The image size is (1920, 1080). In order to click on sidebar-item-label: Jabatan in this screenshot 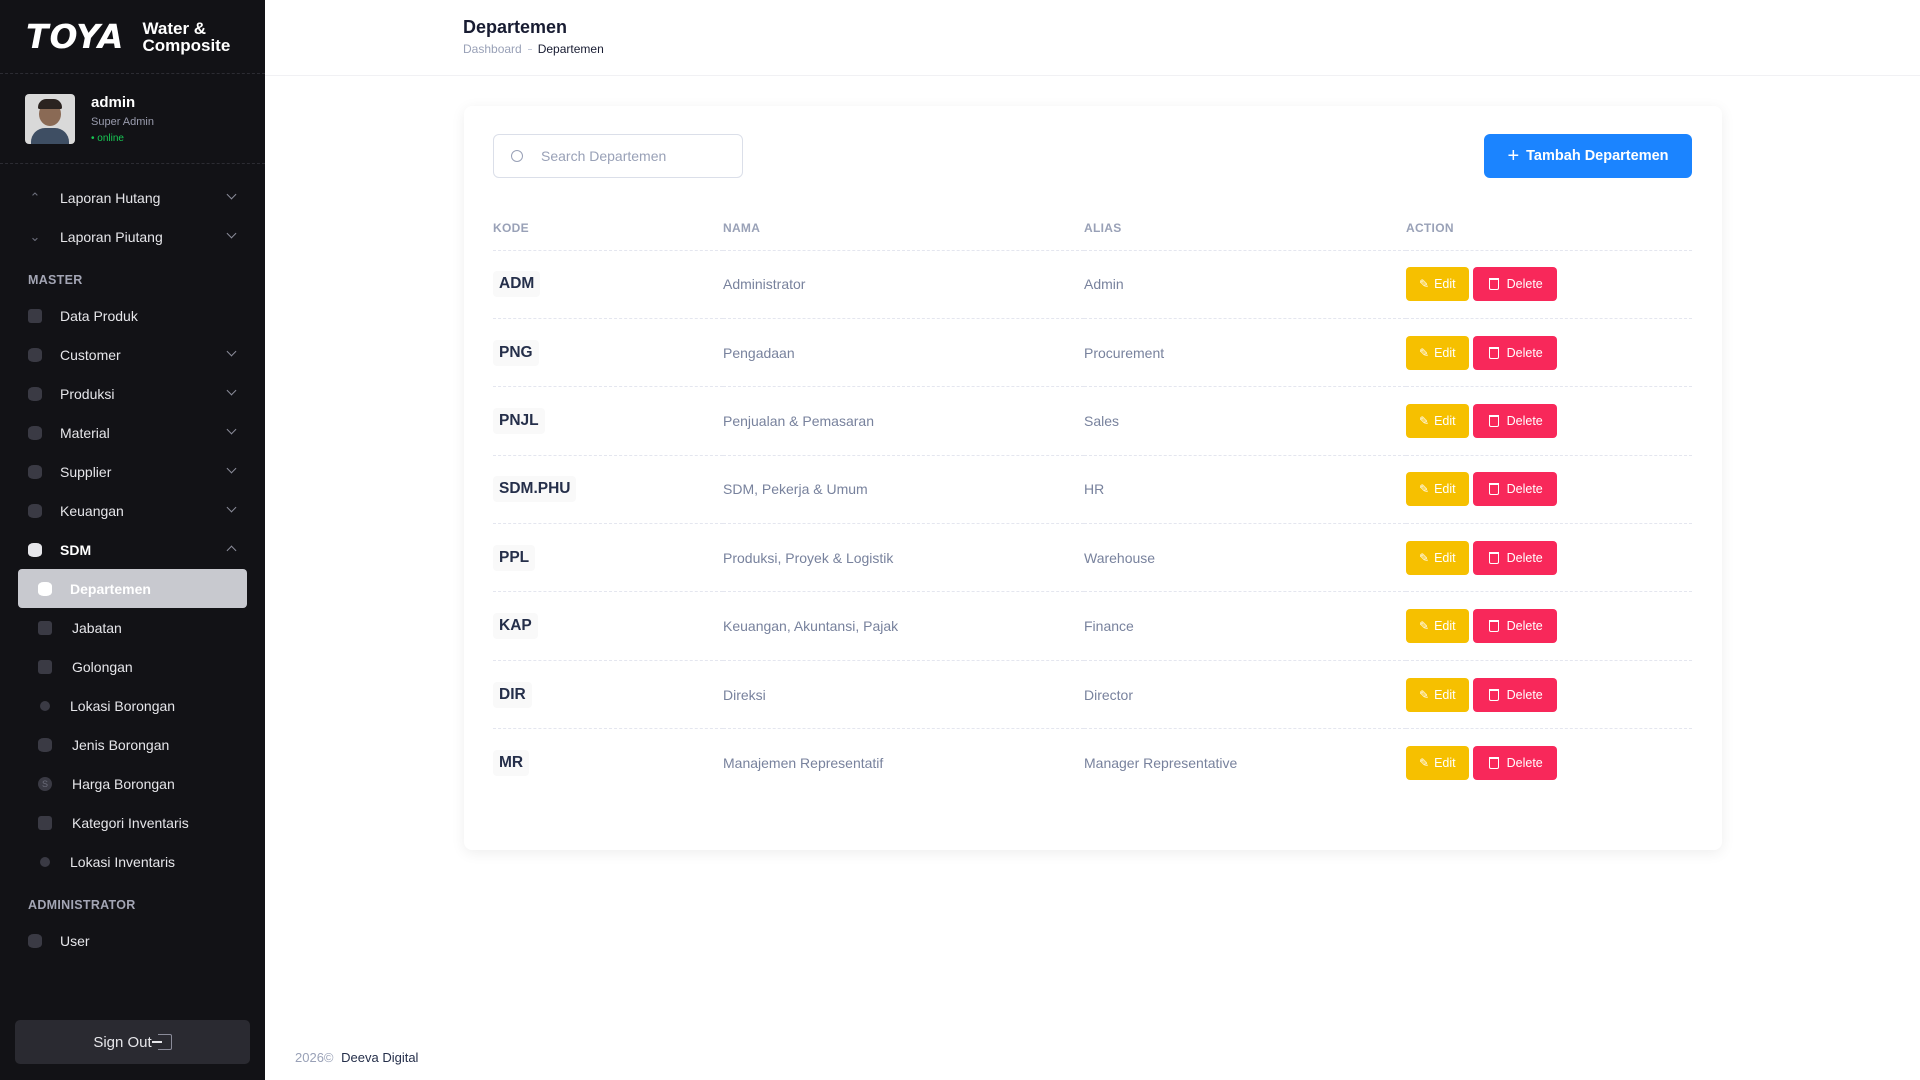, I will do `click(97, 627)`.